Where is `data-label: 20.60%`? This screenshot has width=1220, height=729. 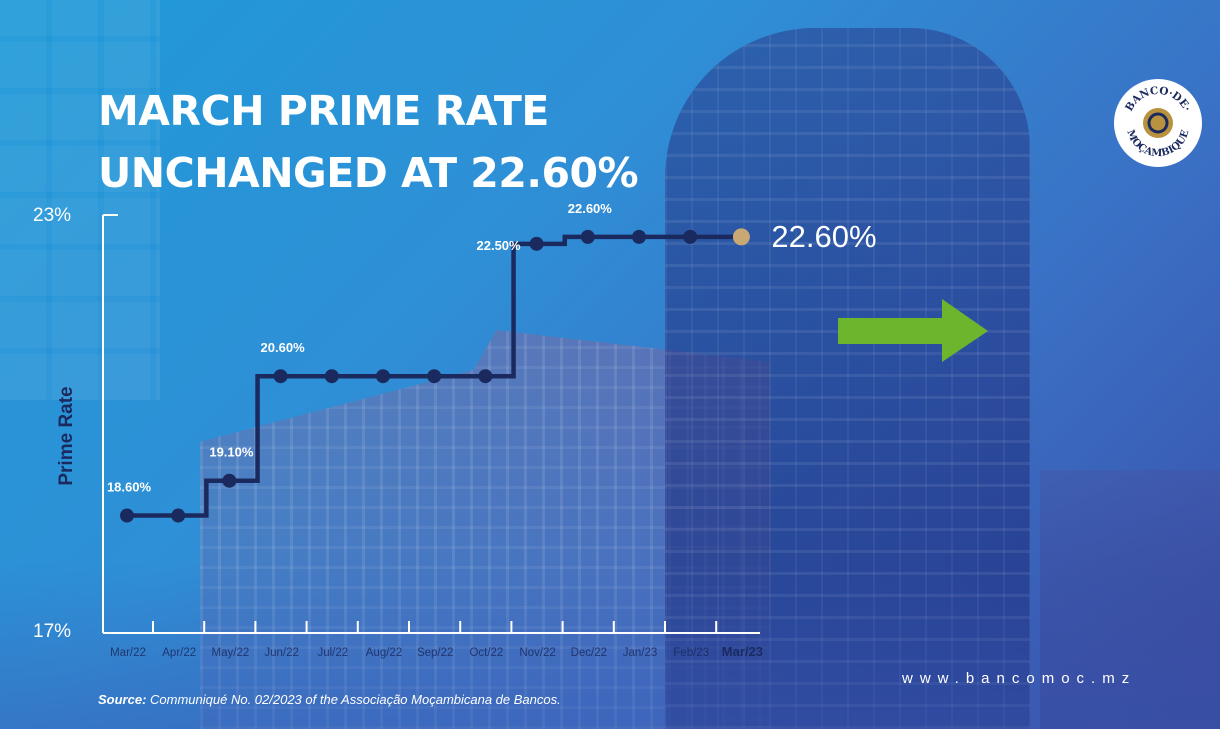 data-label: 20.60% is located at coordinates (283, 347).